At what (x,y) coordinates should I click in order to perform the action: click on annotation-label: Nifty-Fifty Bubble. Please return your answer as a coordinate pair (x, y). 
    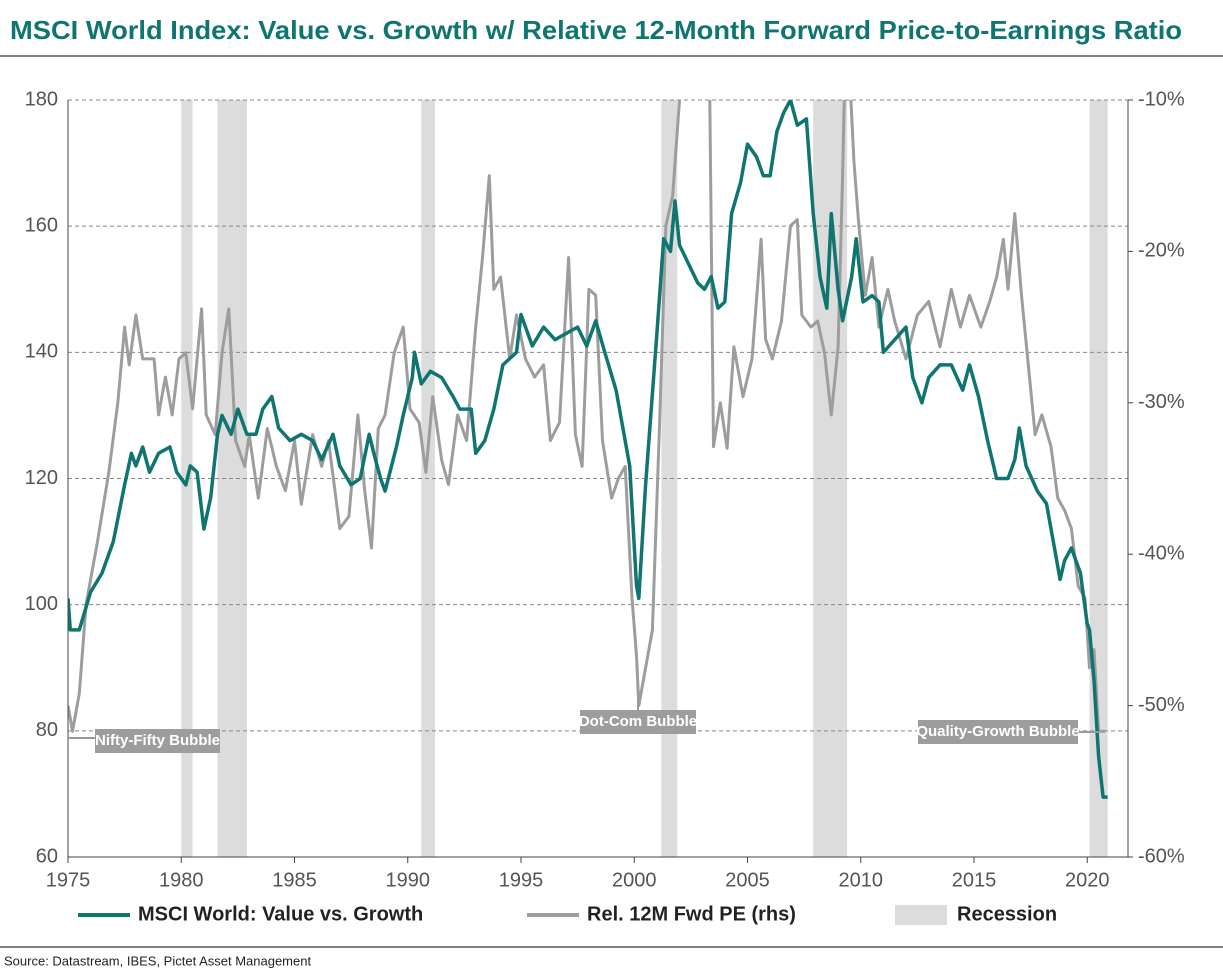
    Looking at the image, I should click on (157, 740).